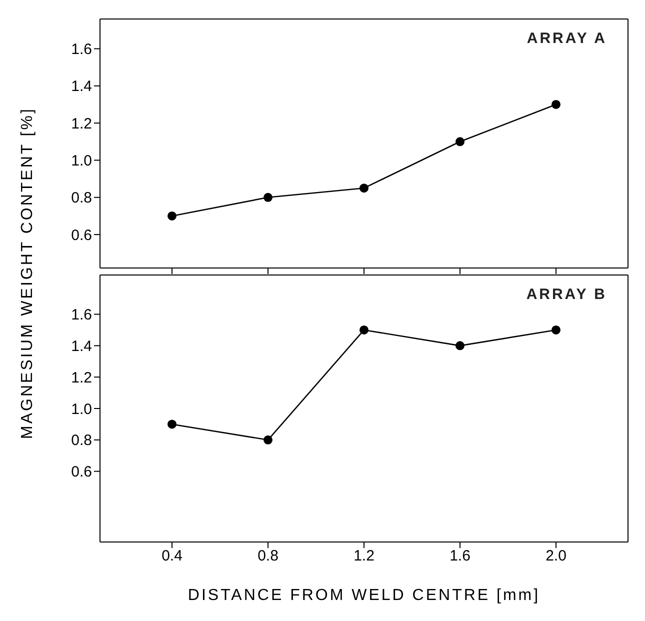  What do you see at coordinates (556, 556) in the screenshot?
I see `x-tick-label: 2.0` at bounding box center [556, 556].